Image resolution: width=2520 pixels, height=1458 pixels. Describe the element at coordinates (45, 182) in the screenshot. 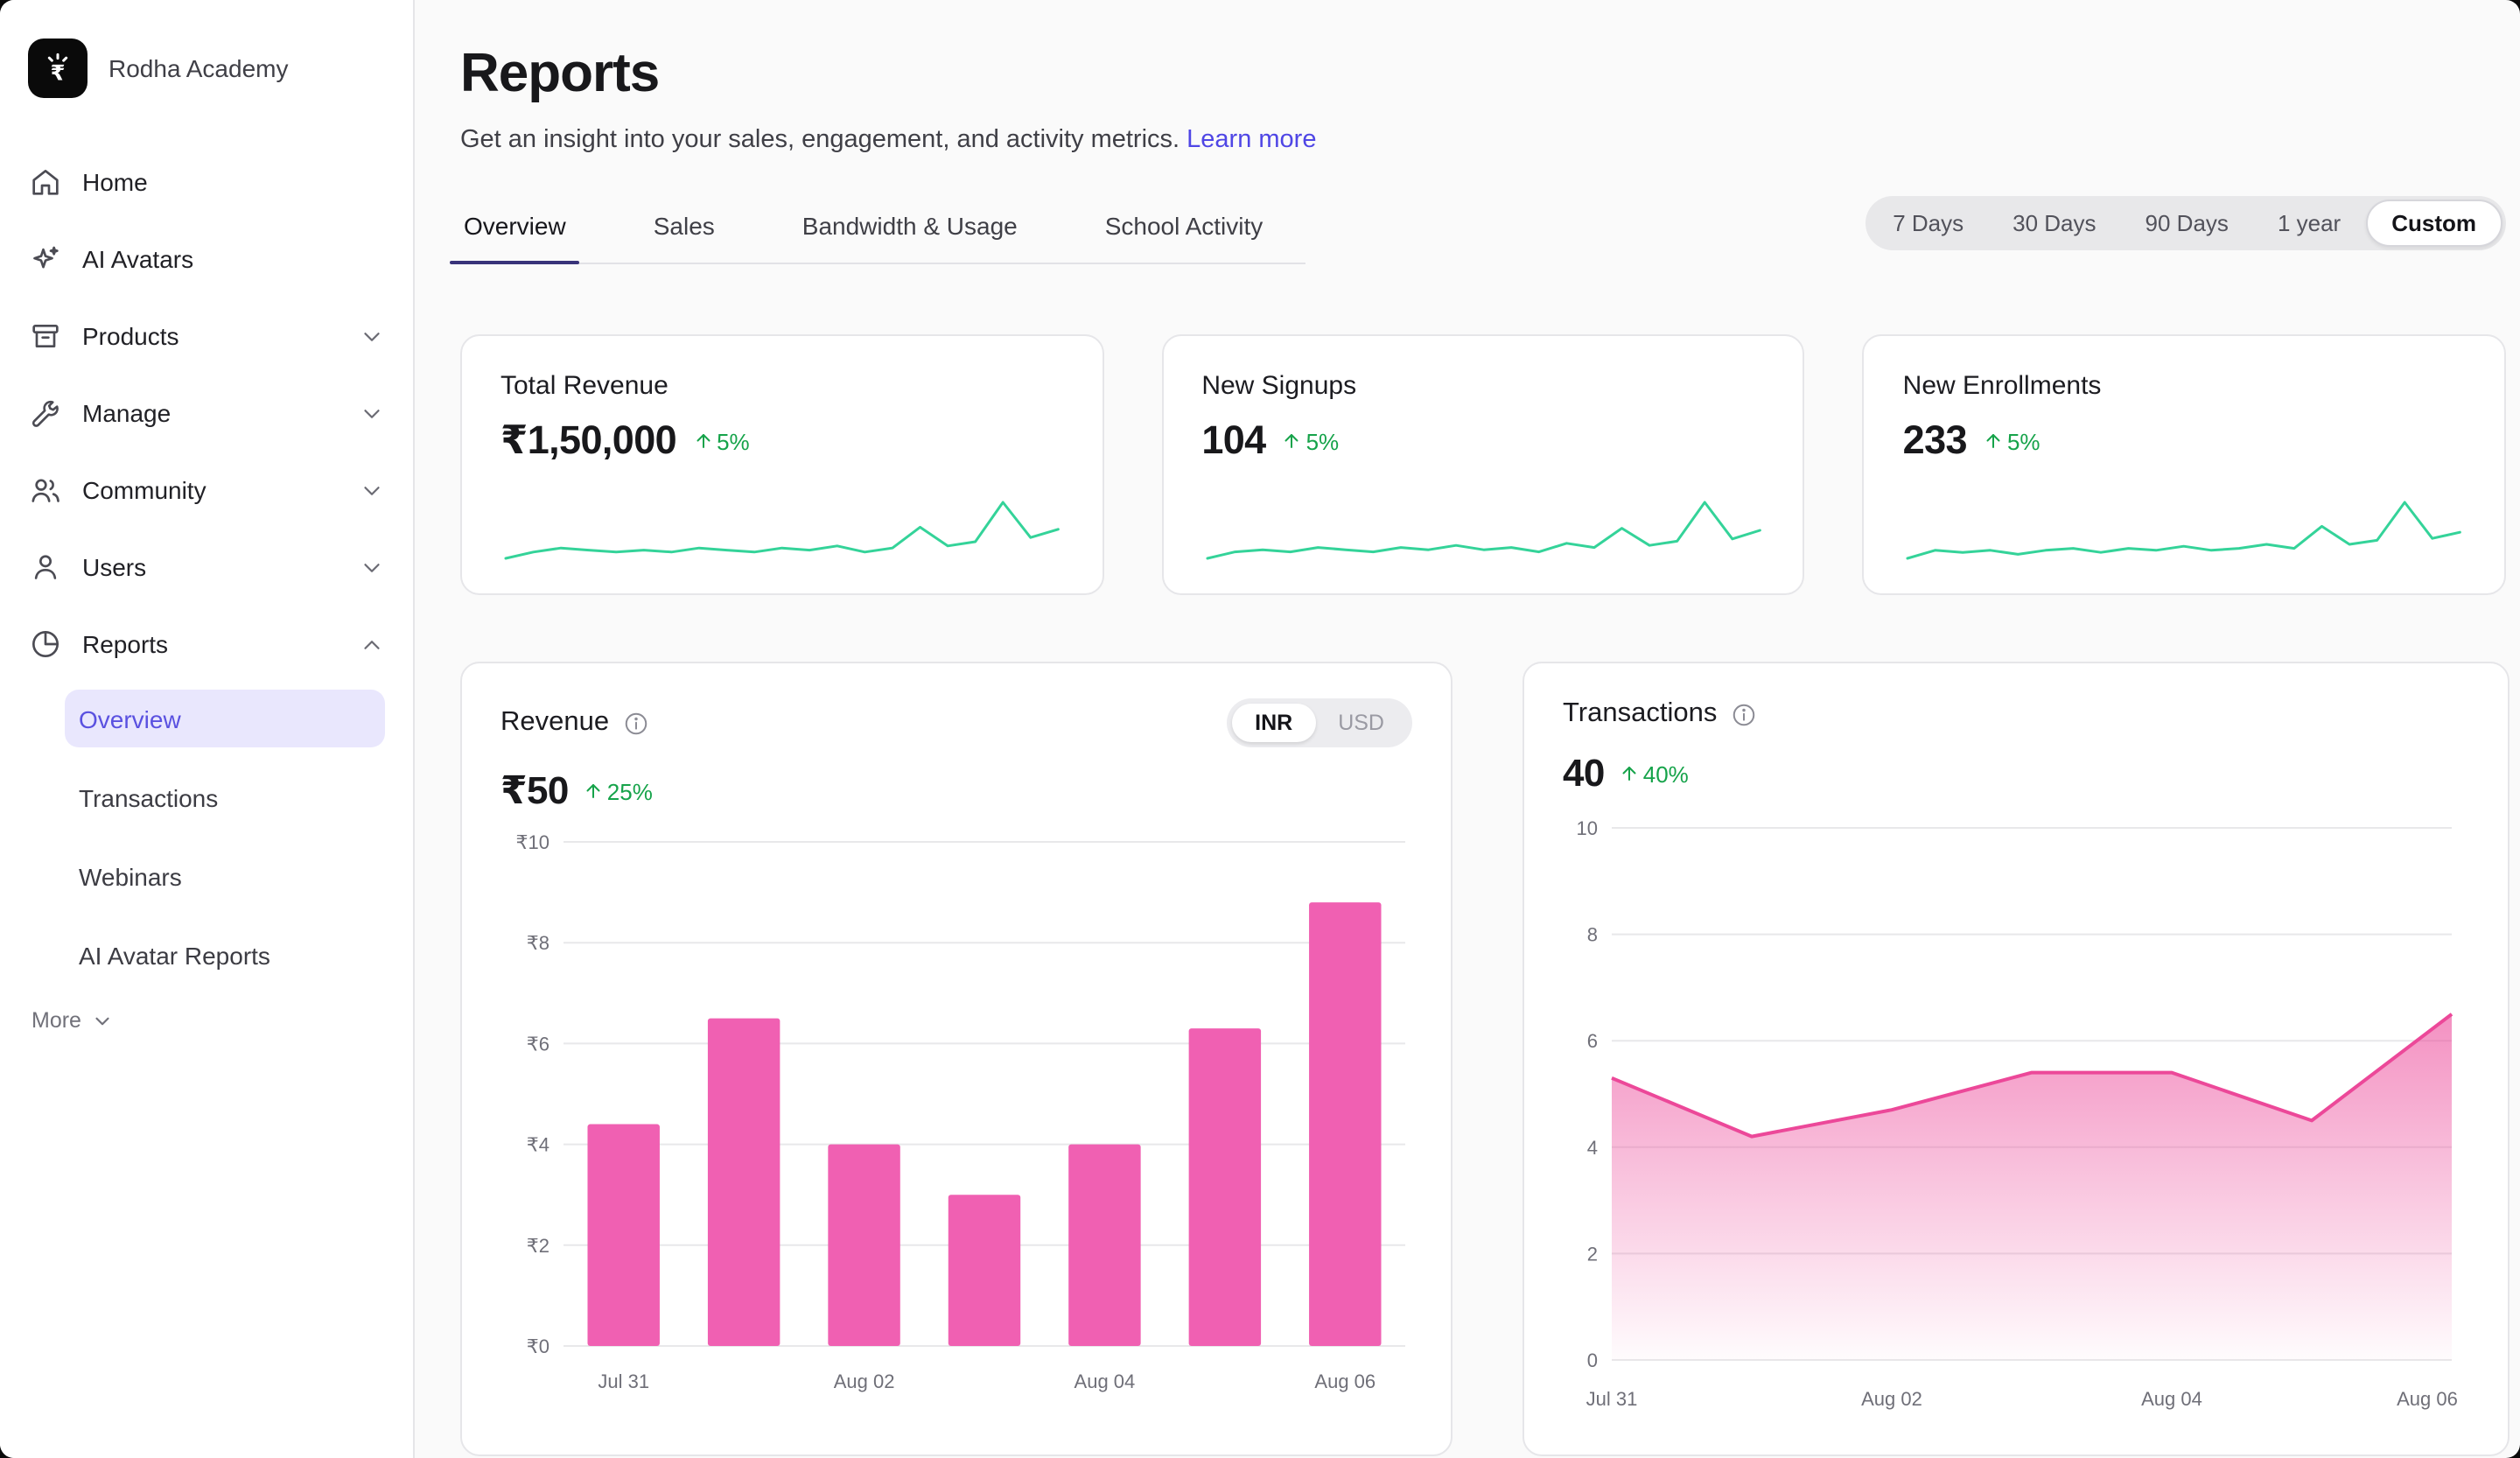

I see `home-icon` at that location.